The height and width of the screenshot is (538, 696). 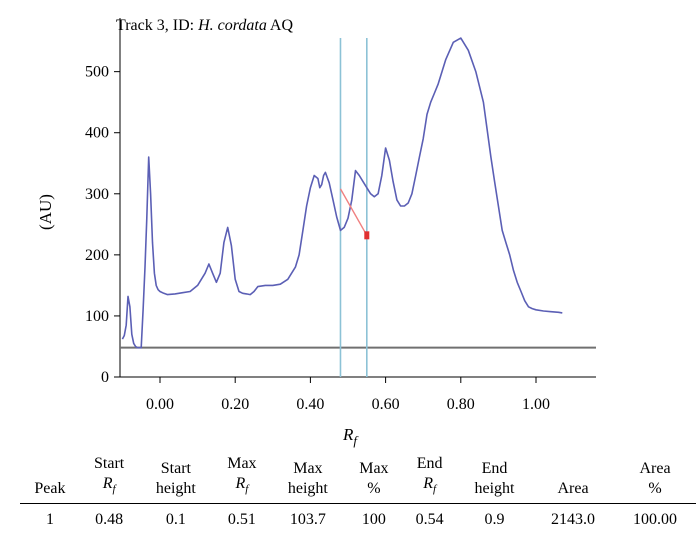 What do you see at coordinates (494, 519) in the screenshot?
I see `table-cell: 0.9` at bounding box center [494, 519].